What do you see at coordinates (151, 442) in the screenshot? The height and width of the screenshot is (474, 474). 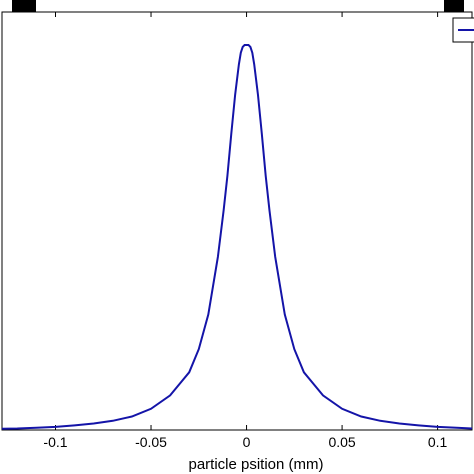 I see `x-tick-label: -0.05` at bounding box center [151, 442].